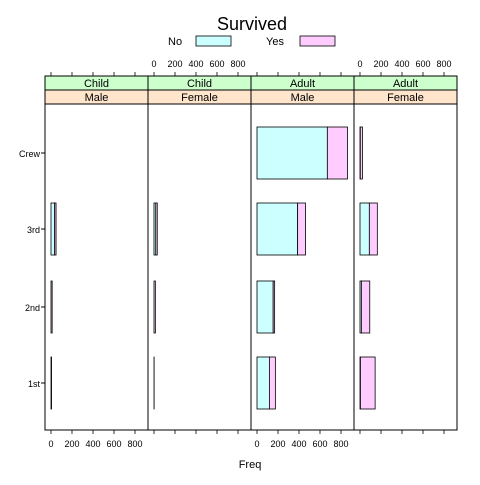 The width and height of the screenshot is (480, 485). What do you see at coordinates (213, 41) in the screenshot?
I see `legend-swatch-no` at bounding box center [213, 41].